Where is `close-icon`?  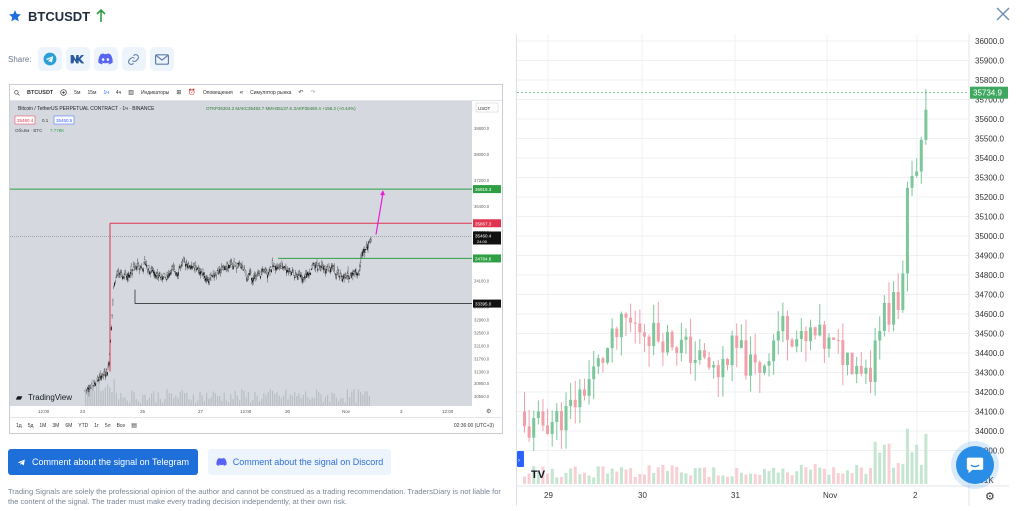 close-icon is located at coordinates (1003, 14).